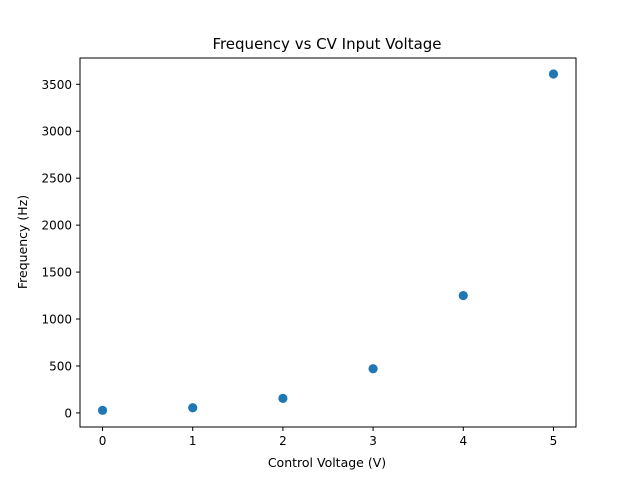  Describe the element at coordinates (22, 242) in the screenshot. I see `y-axis-label: Frequency (Hz)` at that location.